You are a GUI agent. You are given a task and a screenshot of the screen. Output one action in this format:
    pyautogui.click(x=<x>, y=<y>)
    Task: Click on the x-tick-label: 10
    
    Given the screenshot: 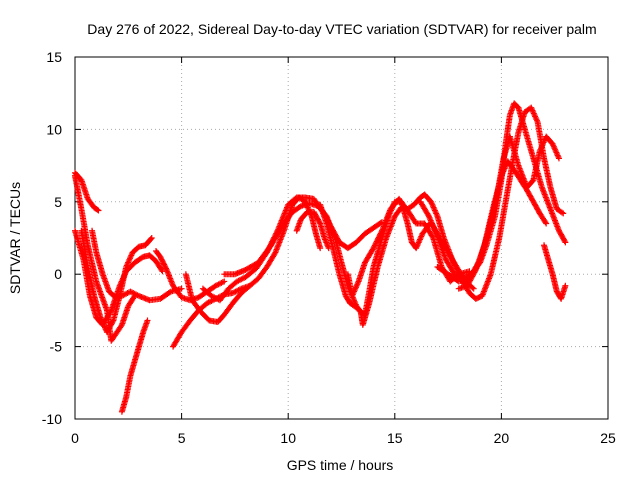 What is the action you would take?
    pyautogui.click(x=288, y=438)
    